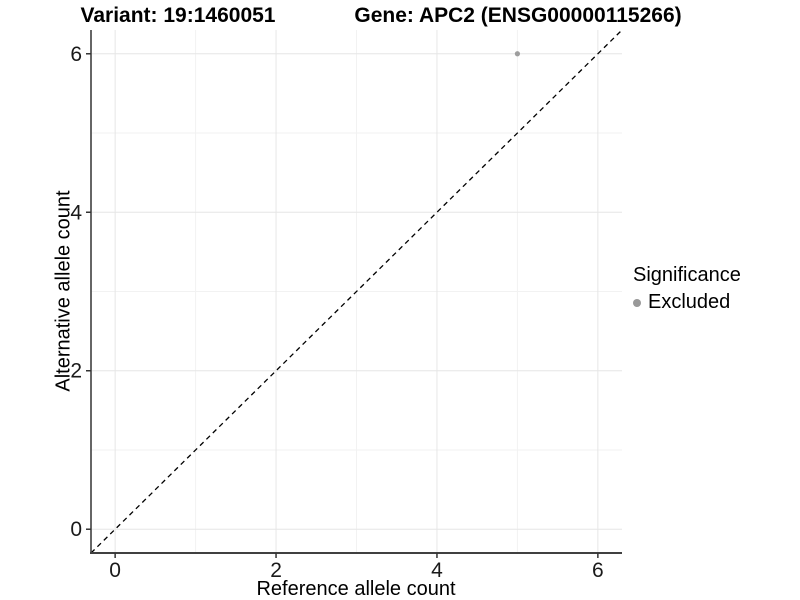 Image resolution: width=800 pixels, height=600 pixels. What do you see at coordinates (76, 529) in the screenshot?
I see `y-tick-label: 0` at bounding box center [76, 529].